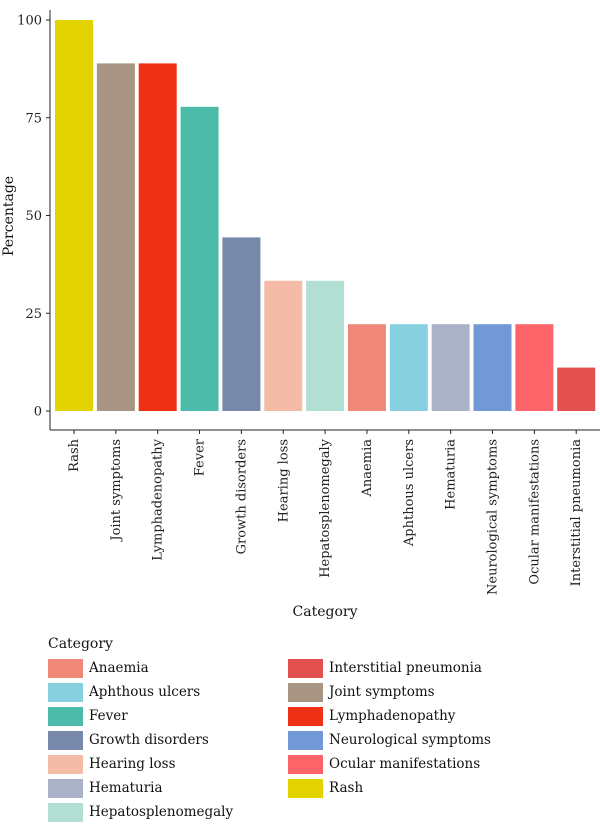 This screenshot has width=600, height=824. What do you see at coordinates (126, 788) in the screenshot?
I see `legend-label: Hematuria` at bounding box center [126, 788].